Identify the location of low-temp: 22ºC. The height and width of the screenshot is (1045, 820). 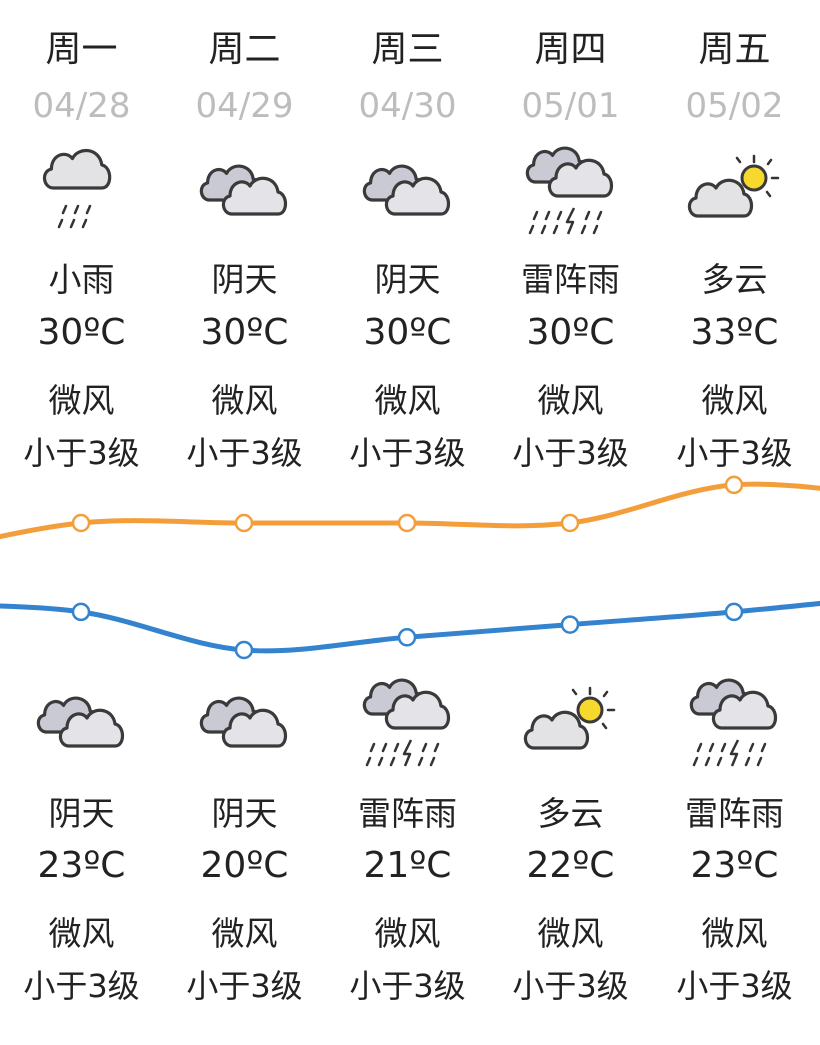
(570, 865).